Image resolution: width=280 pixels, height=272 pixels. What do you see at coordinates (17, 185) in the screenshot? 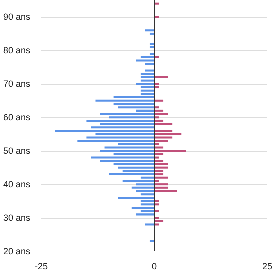
I see `y-tick-label: 40 ans` at bounding box center [17, 185].